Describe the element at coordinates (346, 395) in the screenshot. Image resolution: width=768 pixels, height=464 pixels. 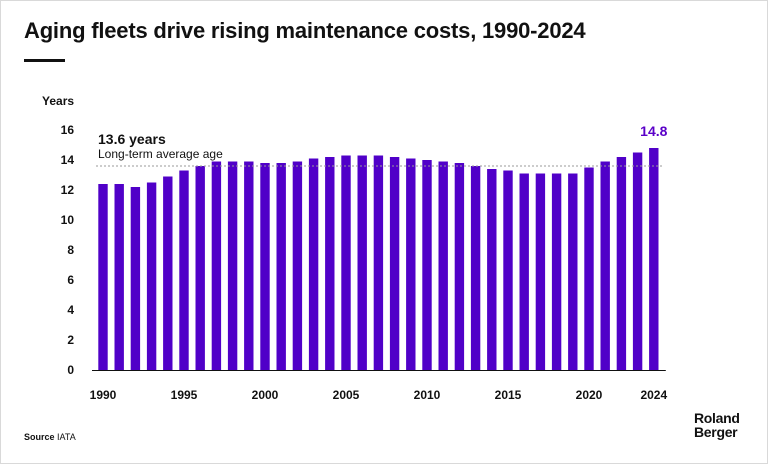
I see `x-tick-label: 2005` at that location.